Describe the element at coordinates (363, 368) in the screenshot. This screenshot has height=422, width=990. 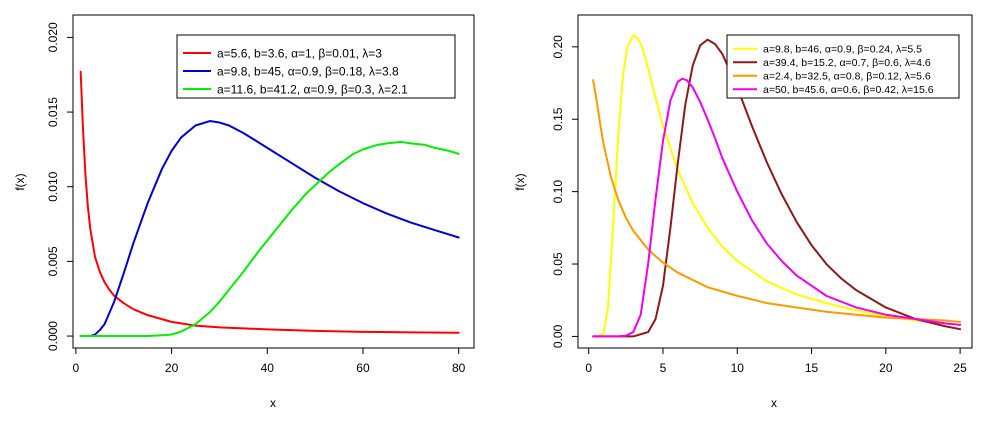
I see `x-tick-label: 60` at that location.